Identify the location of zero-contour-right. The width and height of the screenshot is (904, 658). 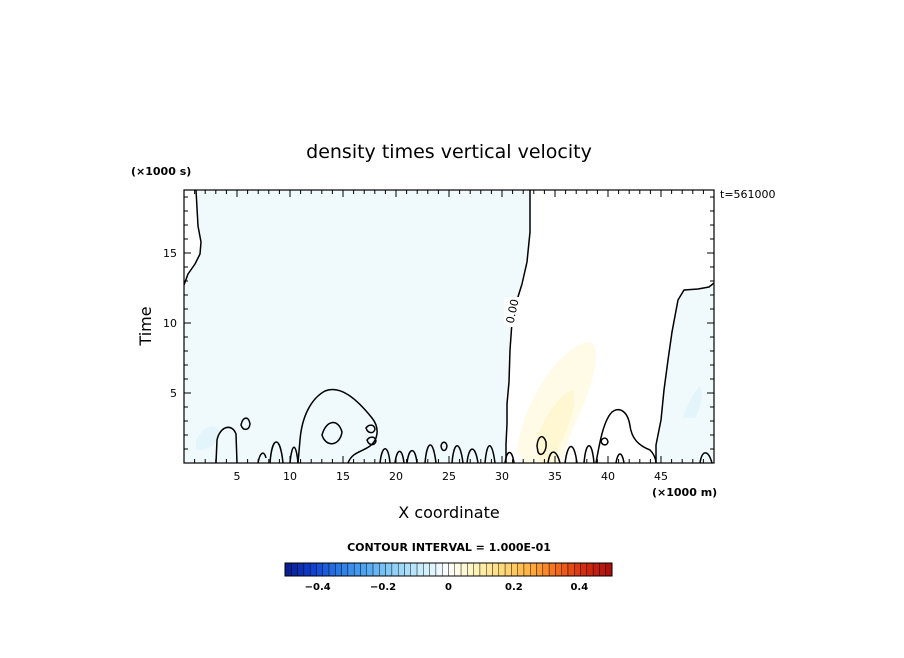
(684, 372).